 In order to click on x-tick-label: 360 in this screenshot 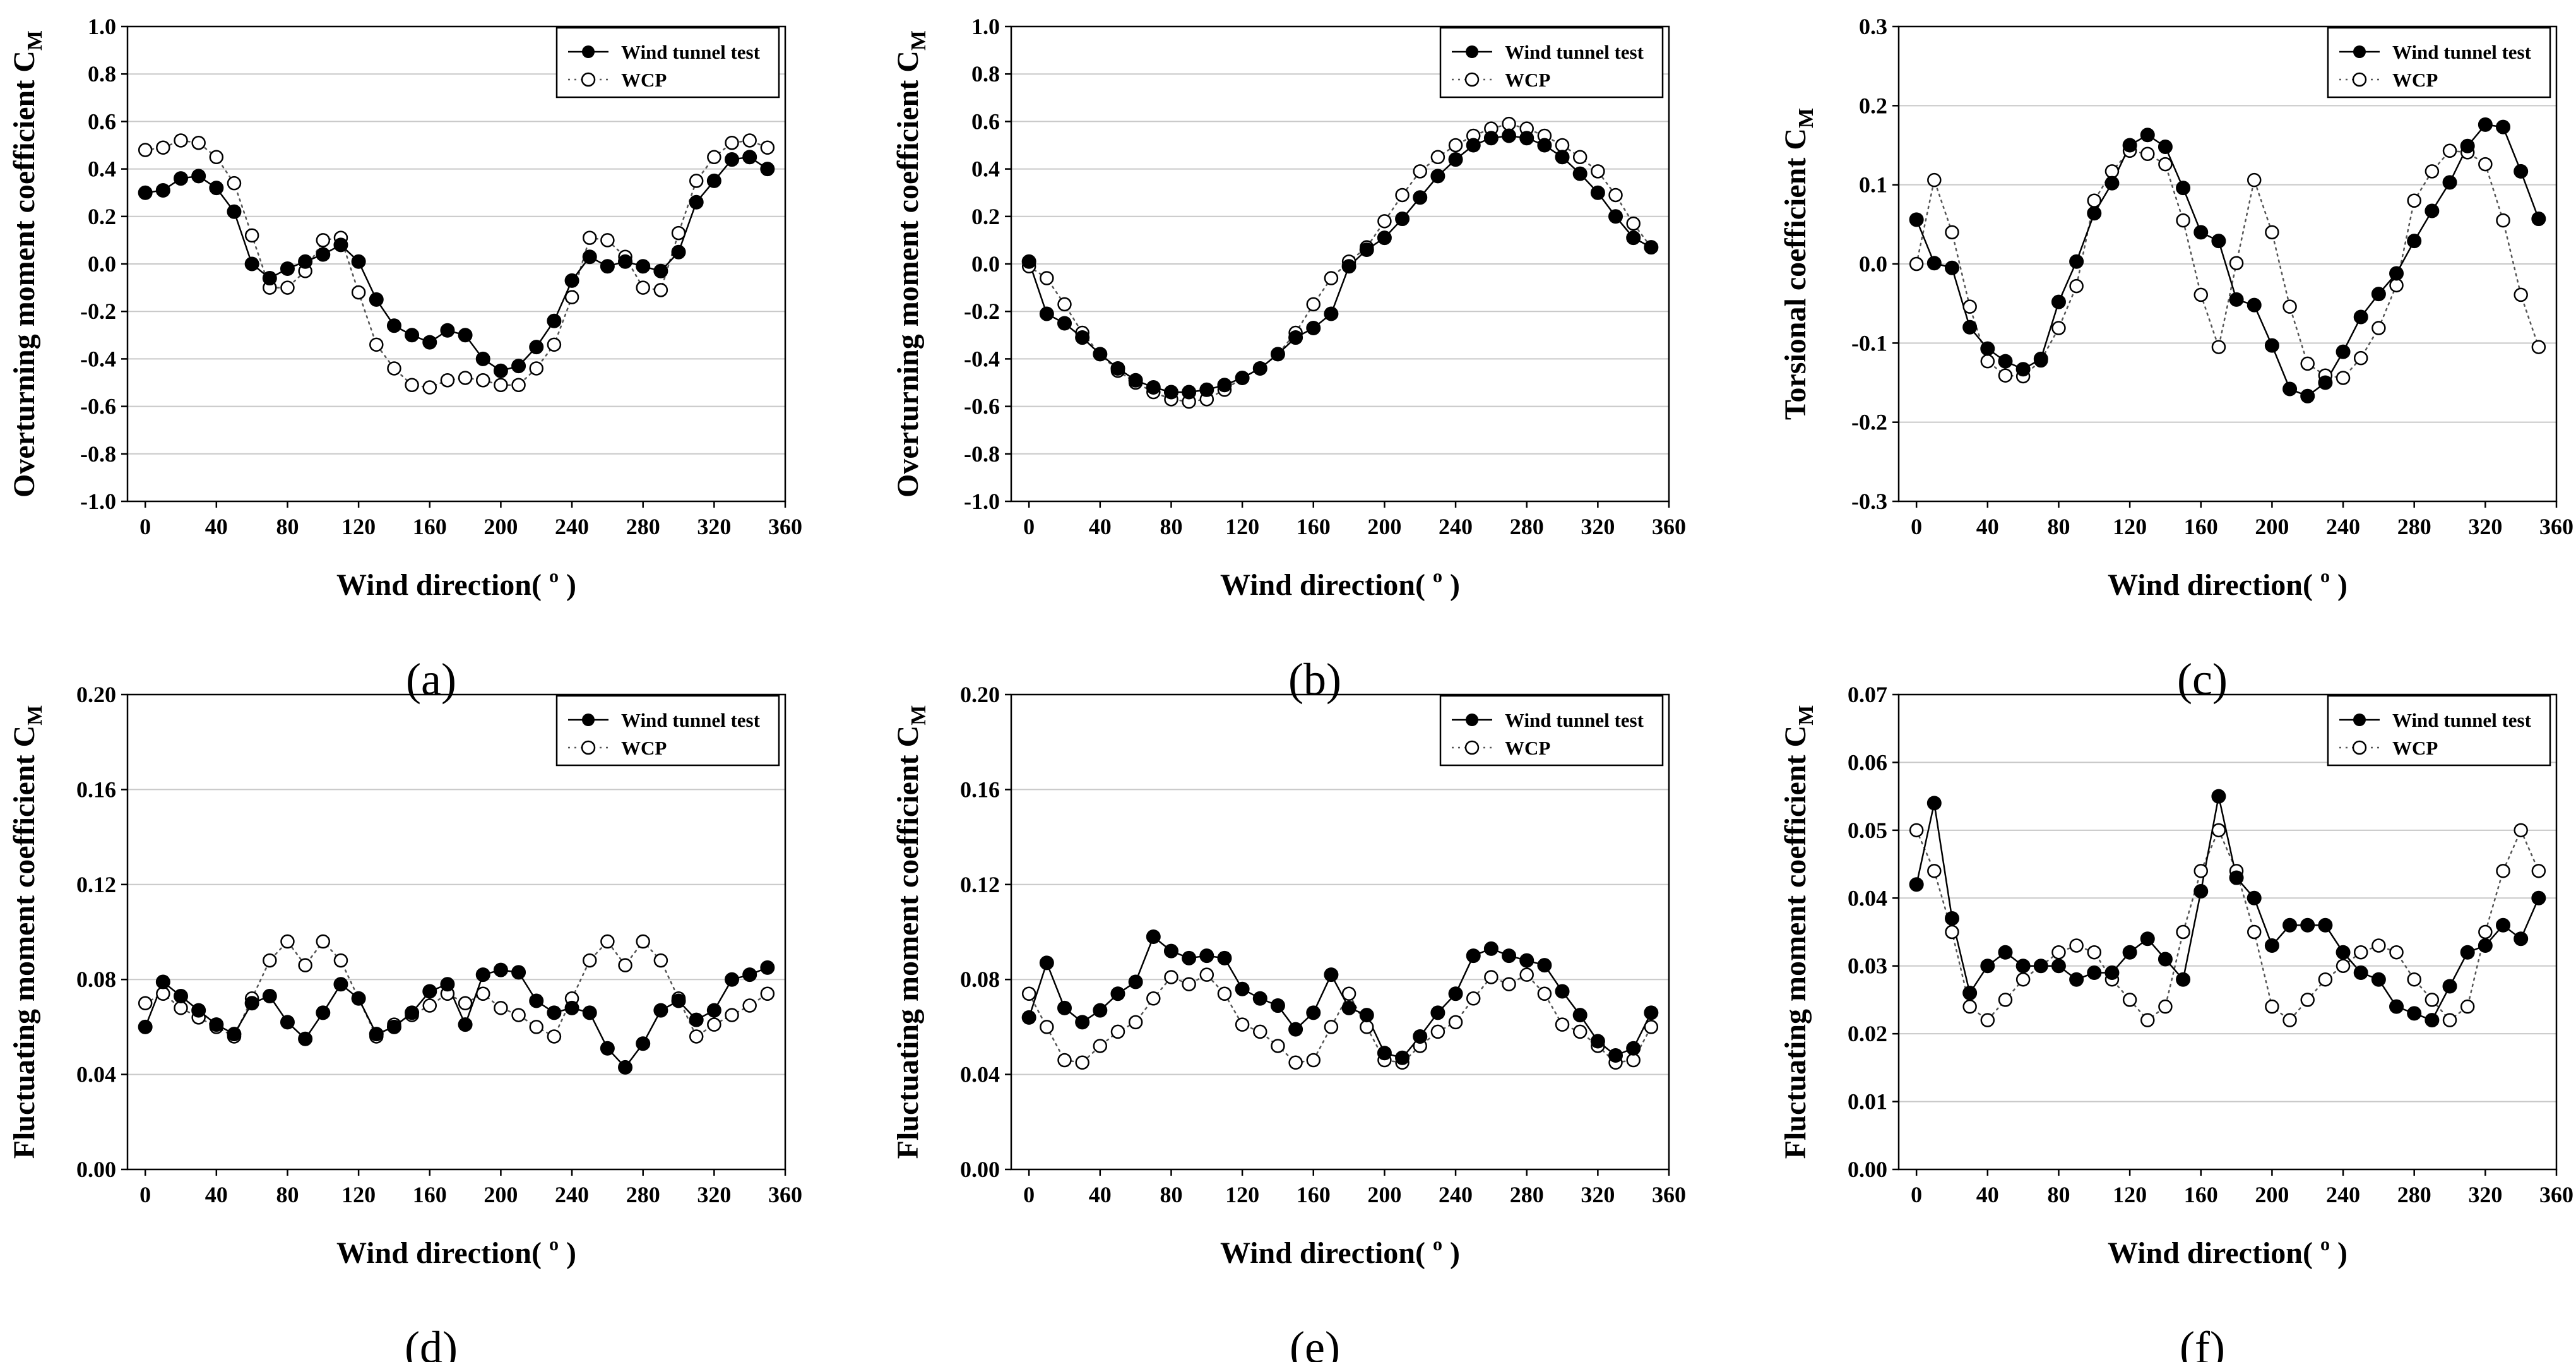, I will do `click(785, 1194)`.